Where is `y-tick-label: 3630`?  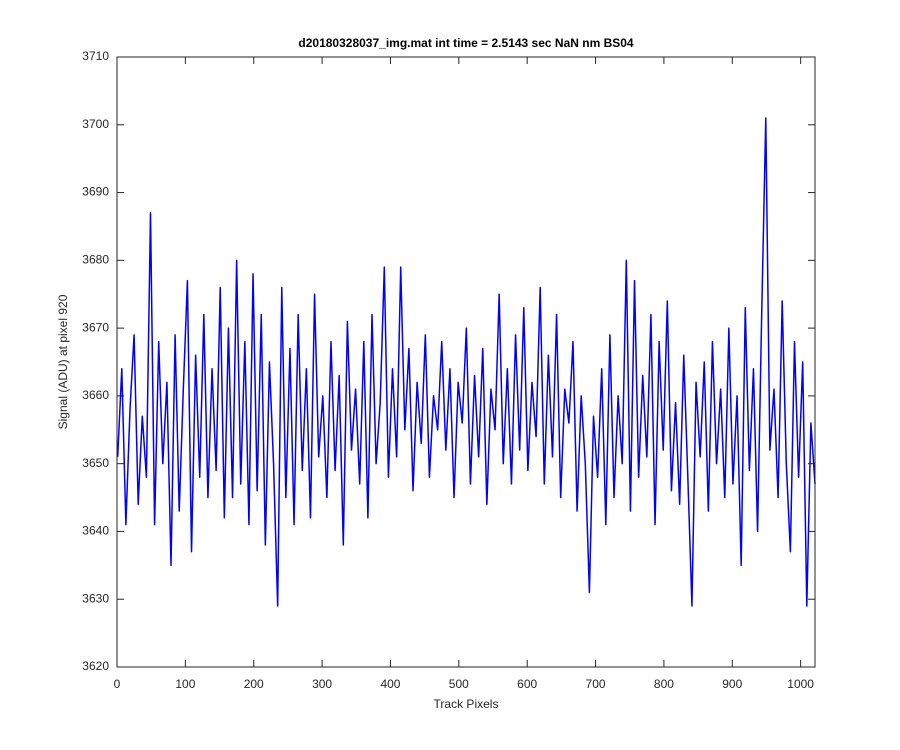
y-tick-label: 3630 is located at coordinates (95, 598).